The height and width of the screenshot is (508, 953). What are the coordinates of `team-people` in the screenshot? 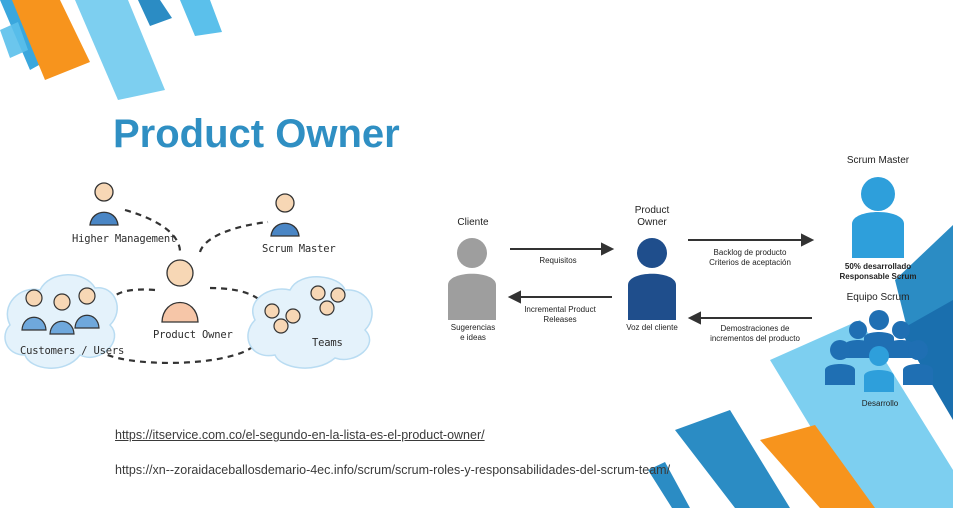 It's located at (305, 309).